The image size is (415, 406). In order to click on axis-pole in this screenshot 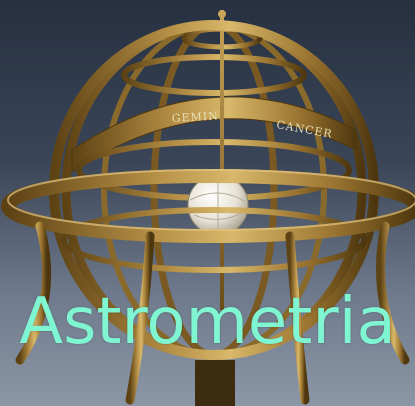, I will do `click(222, 160)`.